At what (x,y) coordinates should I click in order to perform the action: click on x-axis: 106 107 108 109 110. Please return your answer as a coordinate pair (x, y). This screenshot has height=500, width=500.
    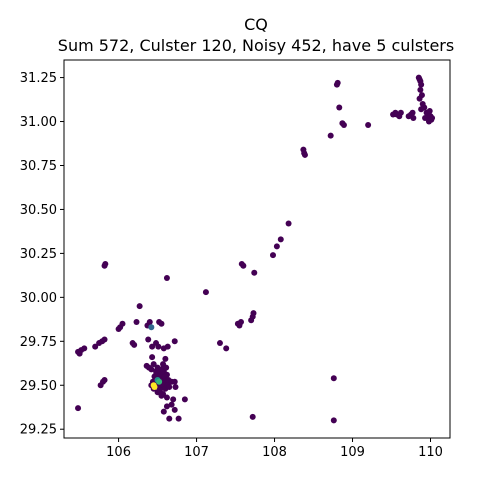
    Looking at the image, I should click on (274, 449).